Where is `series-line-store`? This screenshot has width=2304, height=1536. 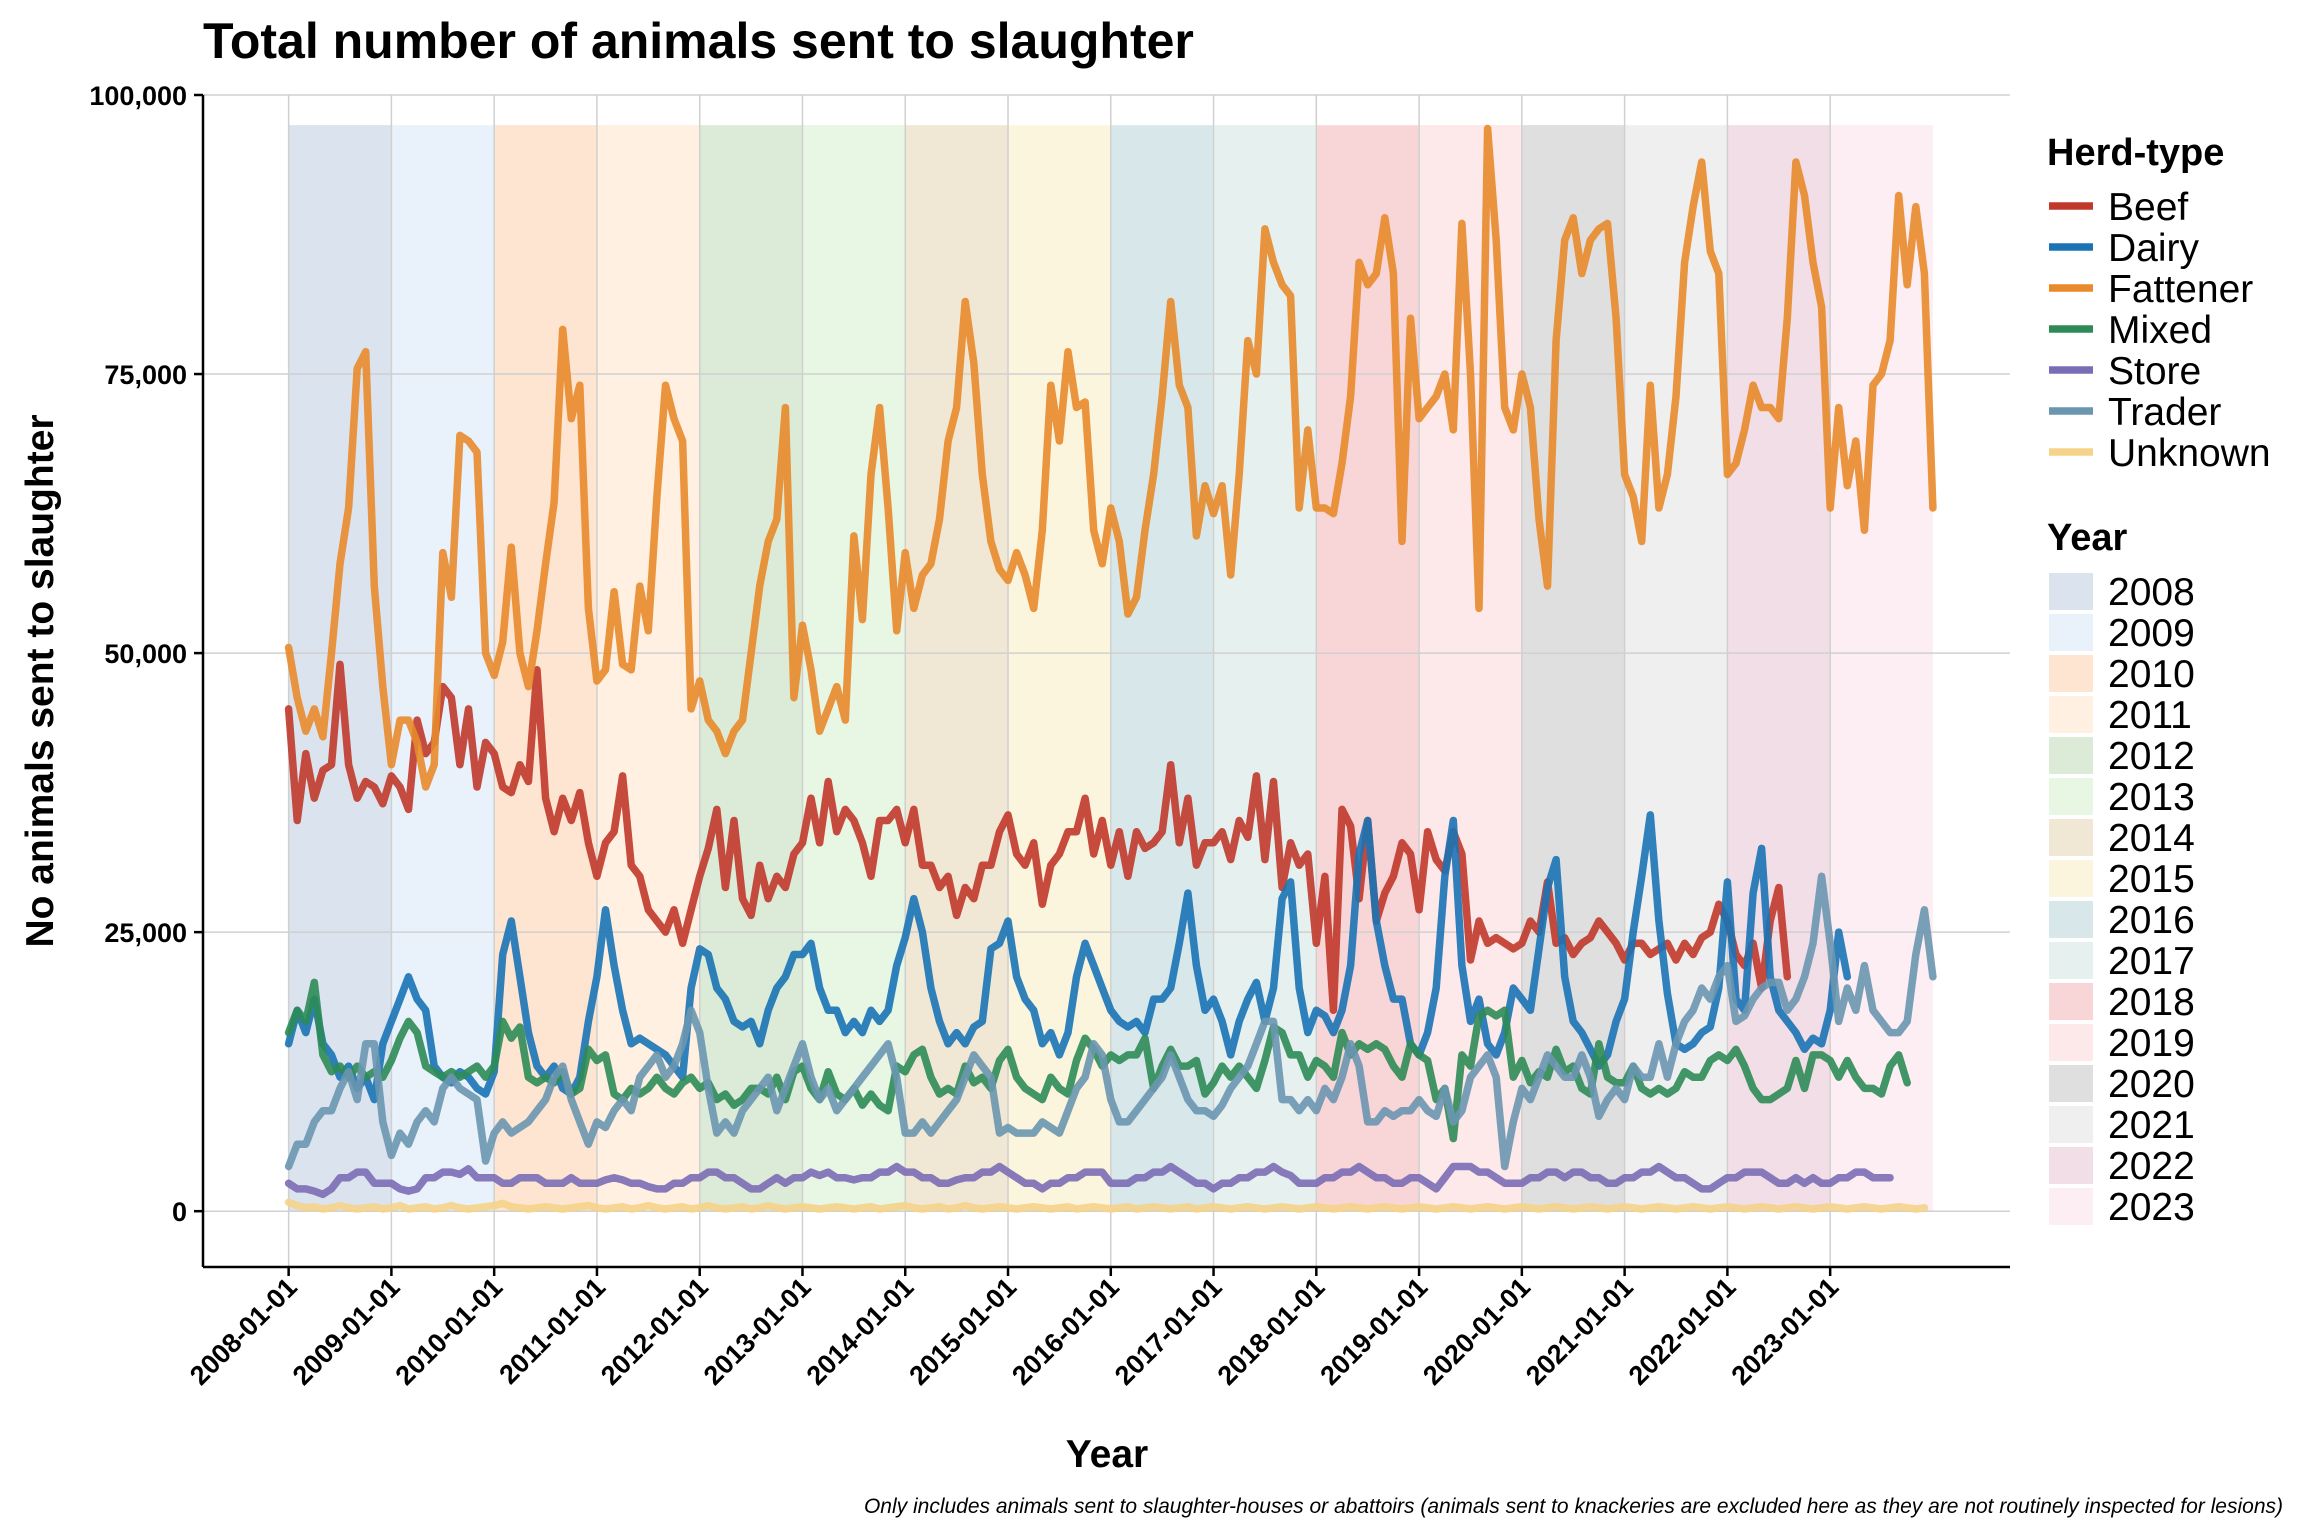 series-line-store is located at coordinates (1089, 1180).